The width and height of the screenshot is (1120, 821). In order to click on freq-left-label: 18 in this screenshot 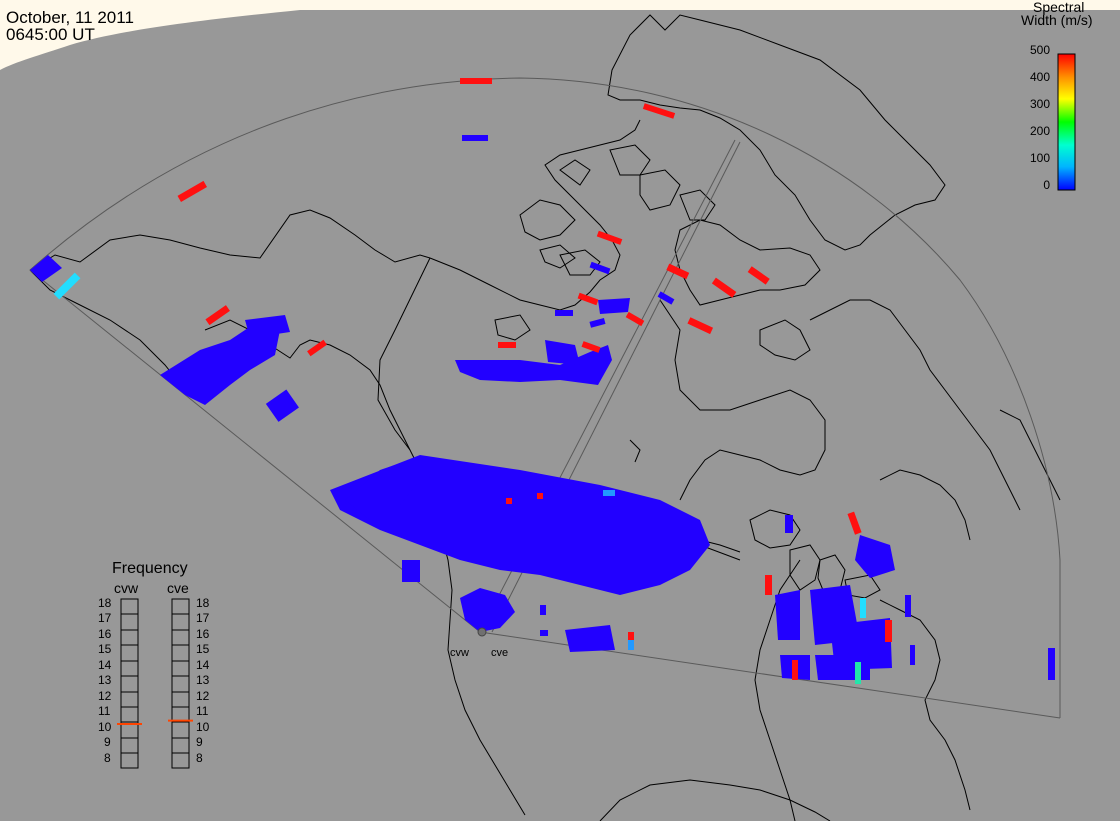, I will do `click(105, 603)`.